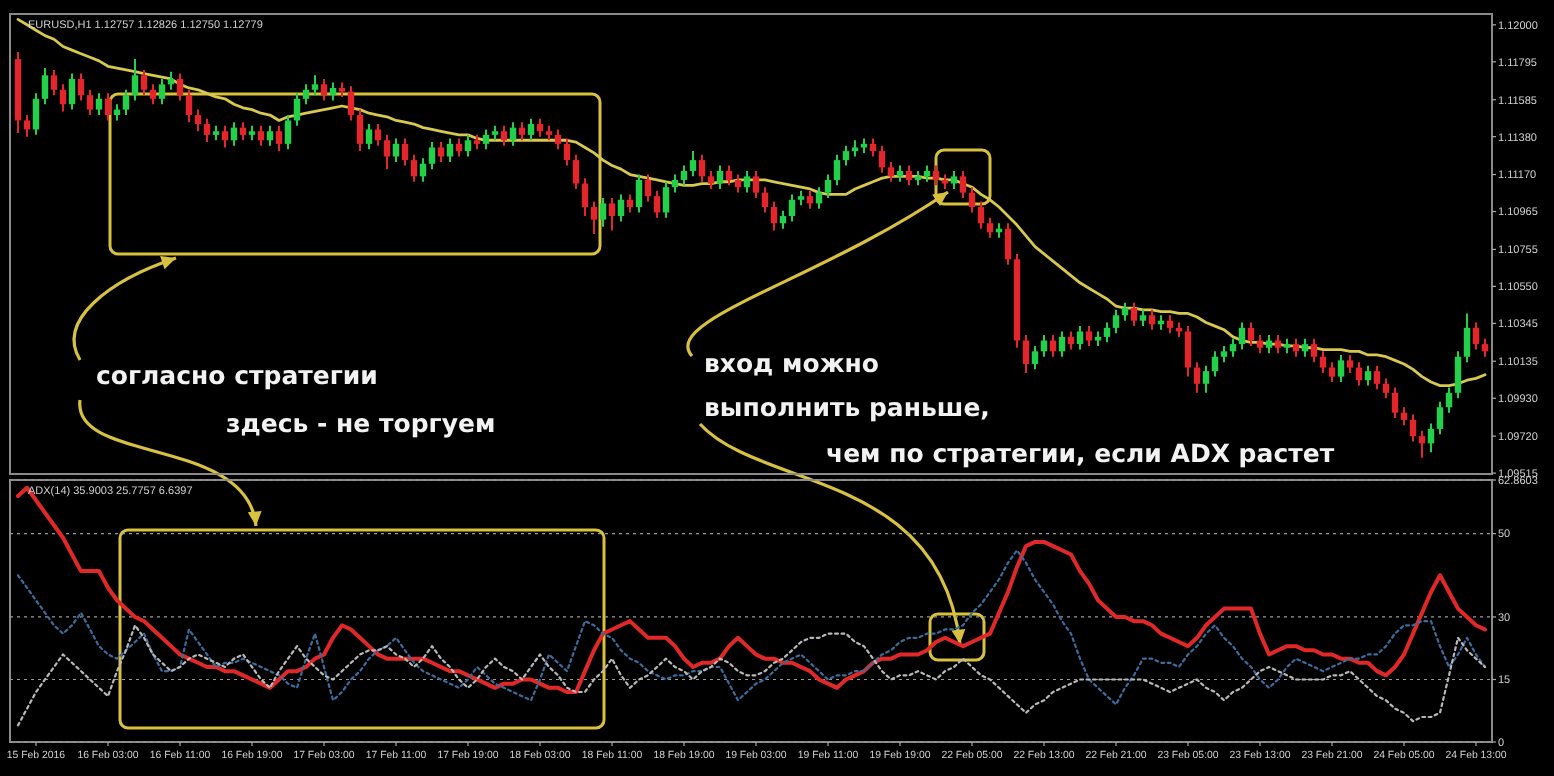 This screenshot has height=776, width=1554. Describe the element at coordinates (751, 675) in the screenshot. I see `line-series` at that location.